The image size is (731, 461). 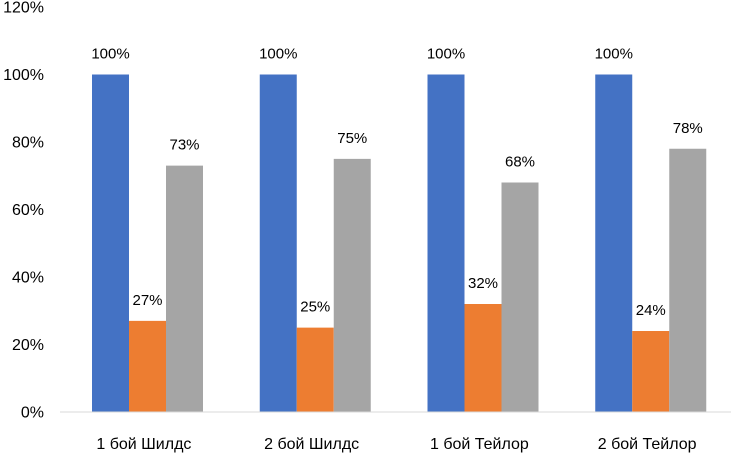 I want to click on x-category-label: 2 бой Шилдс, so click(x=311, y=444).